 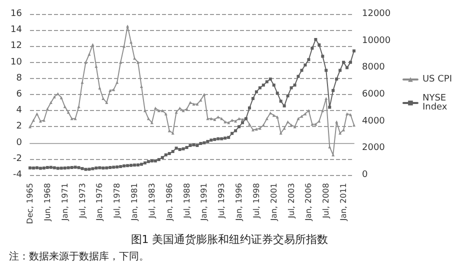 I want to click on y-tick-label: 14, so click(x=16, y=30).